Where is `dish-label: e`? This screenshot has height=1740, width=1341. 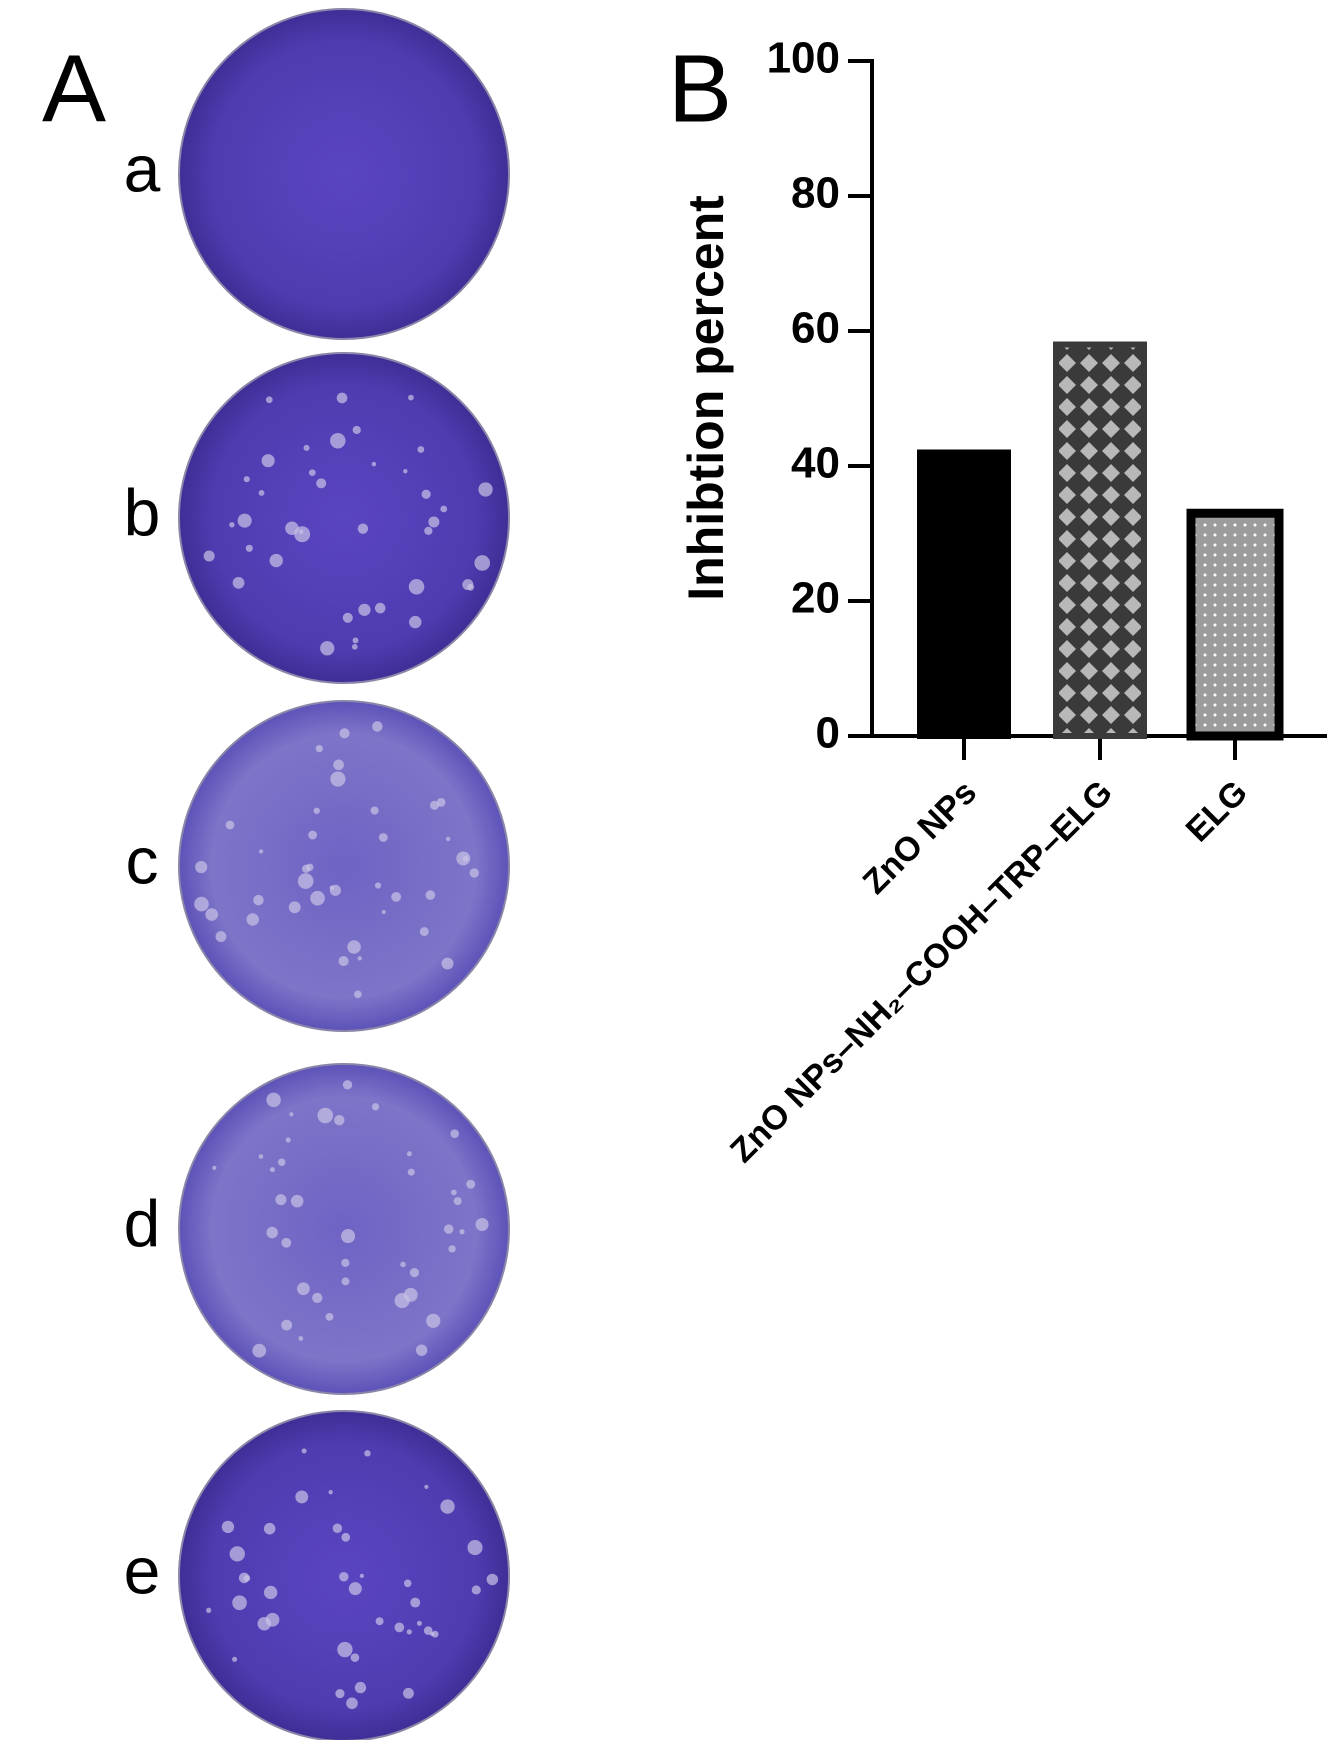
dish-label: e is located at coordinates (142, 1570).